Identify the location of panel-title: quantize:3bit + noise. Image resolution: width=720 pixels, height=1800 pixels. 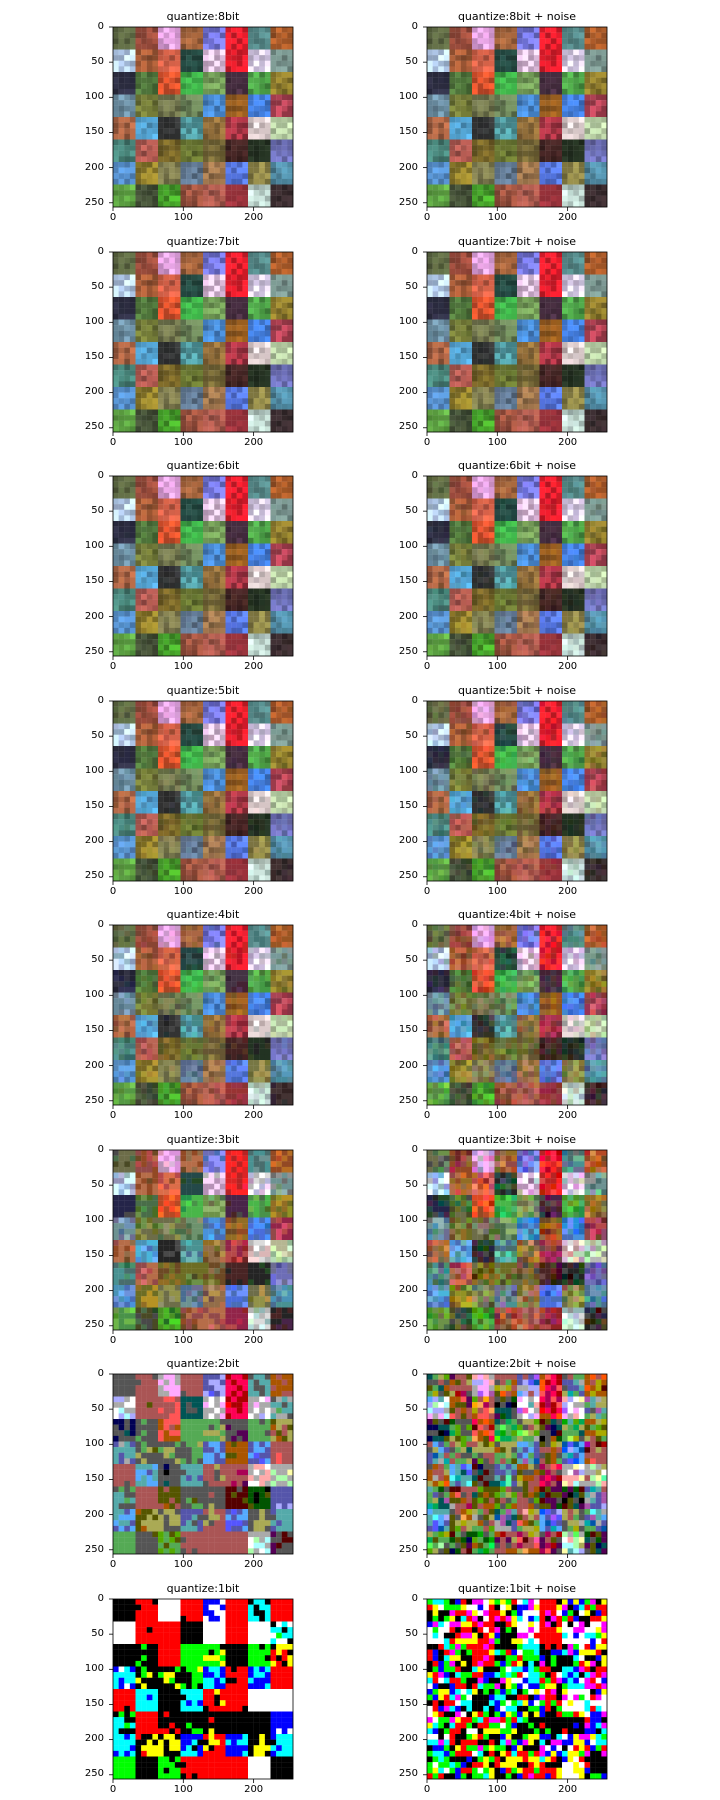
(517, 1139).